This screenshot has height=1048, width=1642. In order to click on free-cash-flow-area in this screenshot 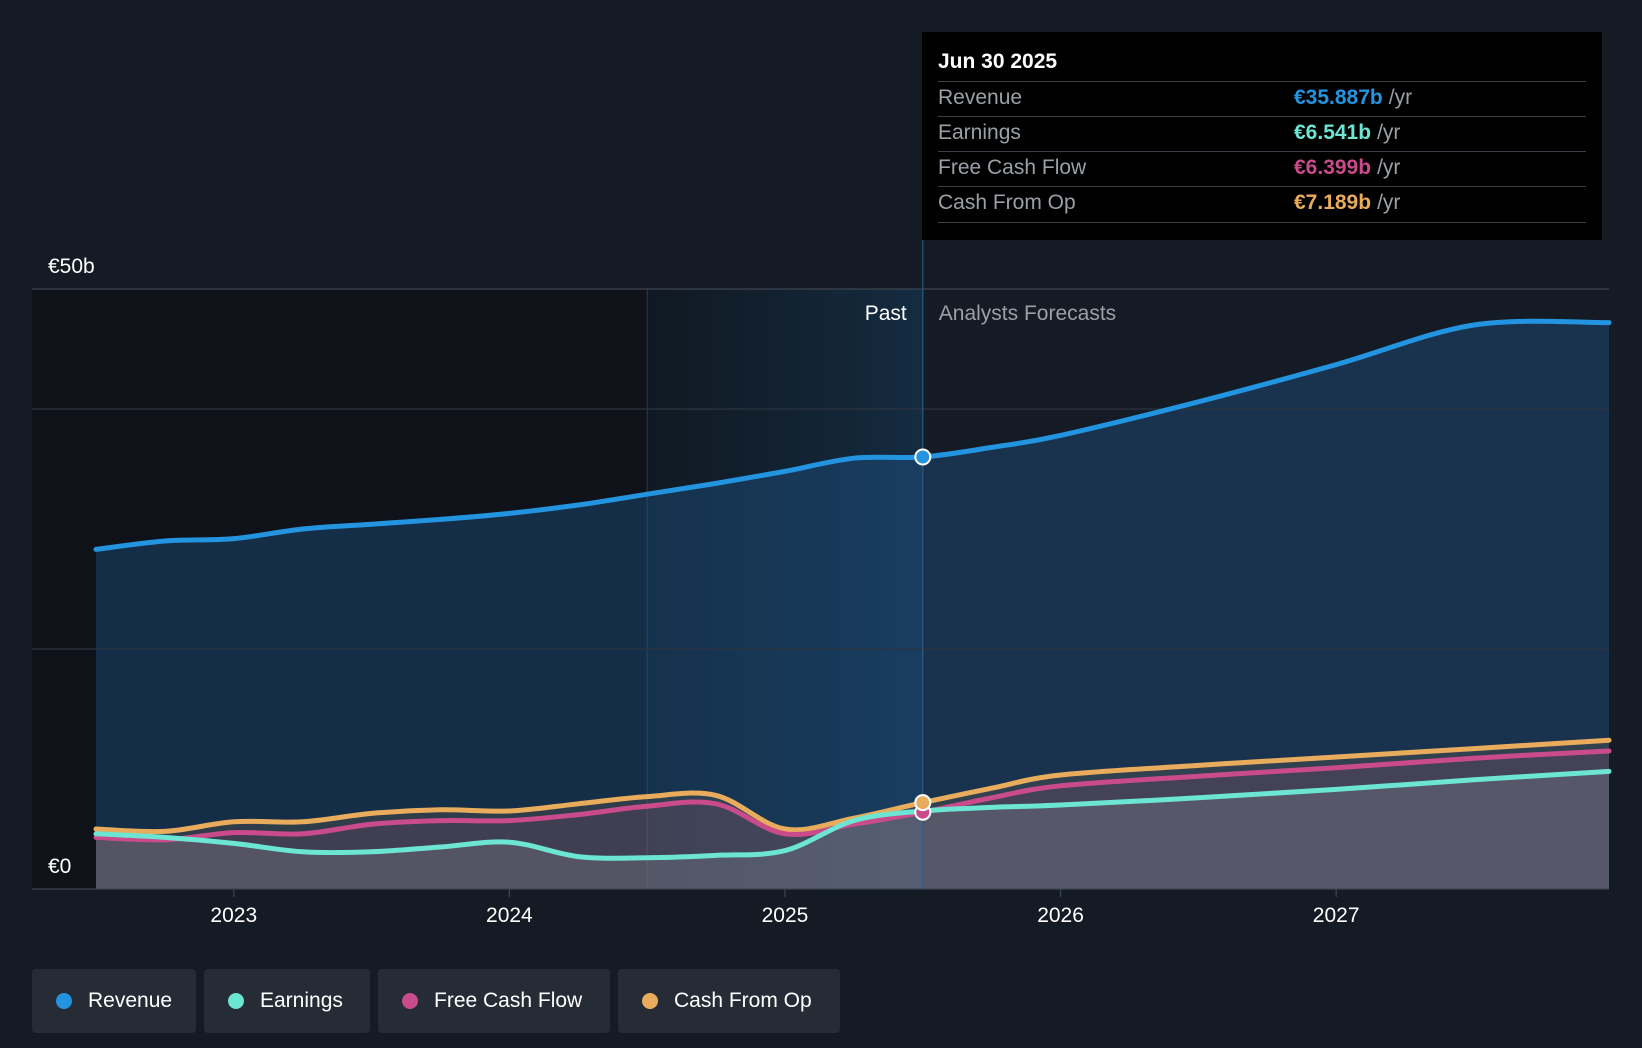, I will do `click(852, 820)`.